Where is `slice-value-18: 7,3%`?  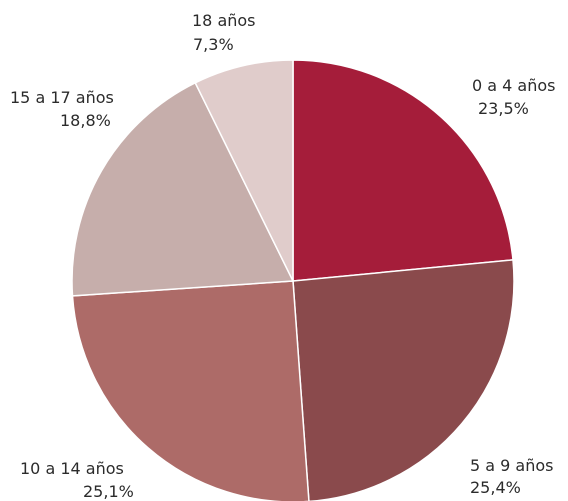 slice-value-18: 7,3% is located at coordinates (213, 44).